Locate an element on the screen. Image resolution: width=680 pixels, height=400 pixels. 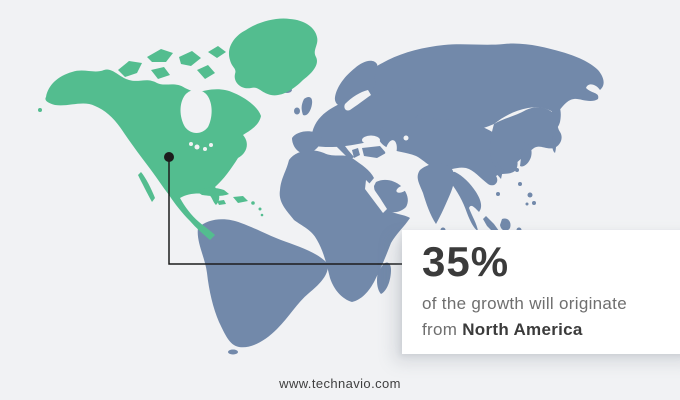
callout-line2-prefix: from is located at coordinates (442, 329).